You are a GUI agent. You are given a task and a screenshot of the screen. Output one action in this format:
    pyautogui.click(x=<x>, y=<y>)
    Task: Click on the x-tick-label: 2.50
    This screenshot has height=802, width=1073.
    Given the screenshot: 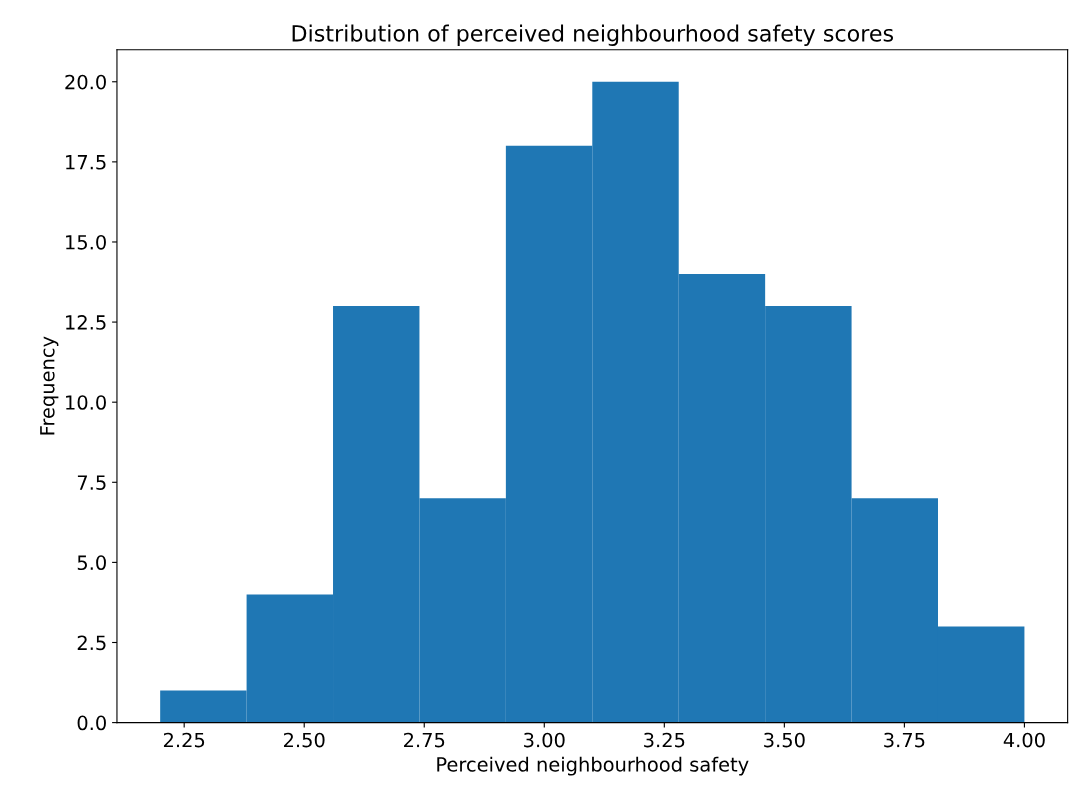 What is the action you would take?
    pyautogui.click(x=304, y=740)
    